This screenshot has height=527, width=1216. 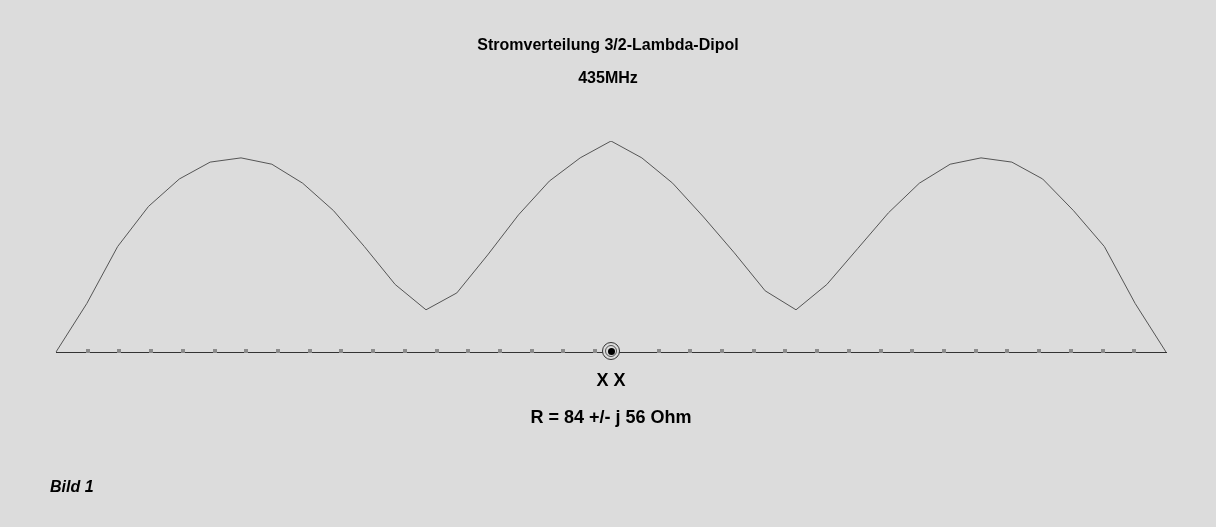 I want to click on text: R = 84 +/- j 56 Ohm, so click(x=611, y=417).